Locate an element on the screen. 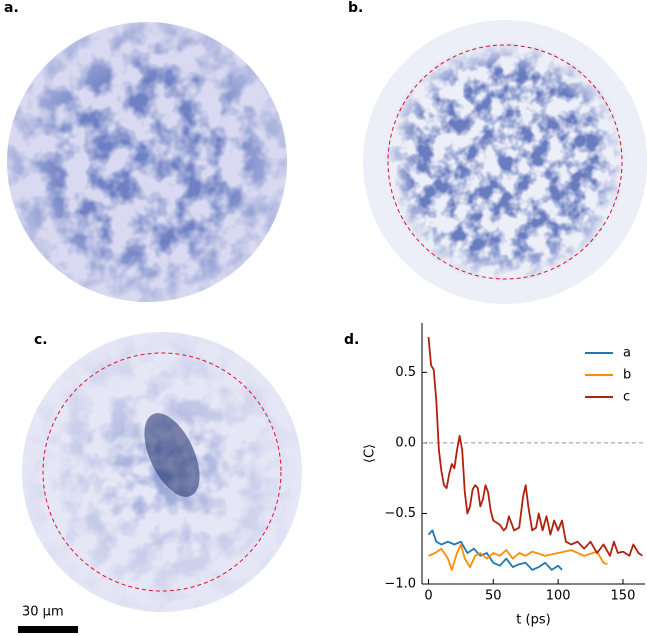  x-tick-label: 50 is located at coordinates (493, 596).